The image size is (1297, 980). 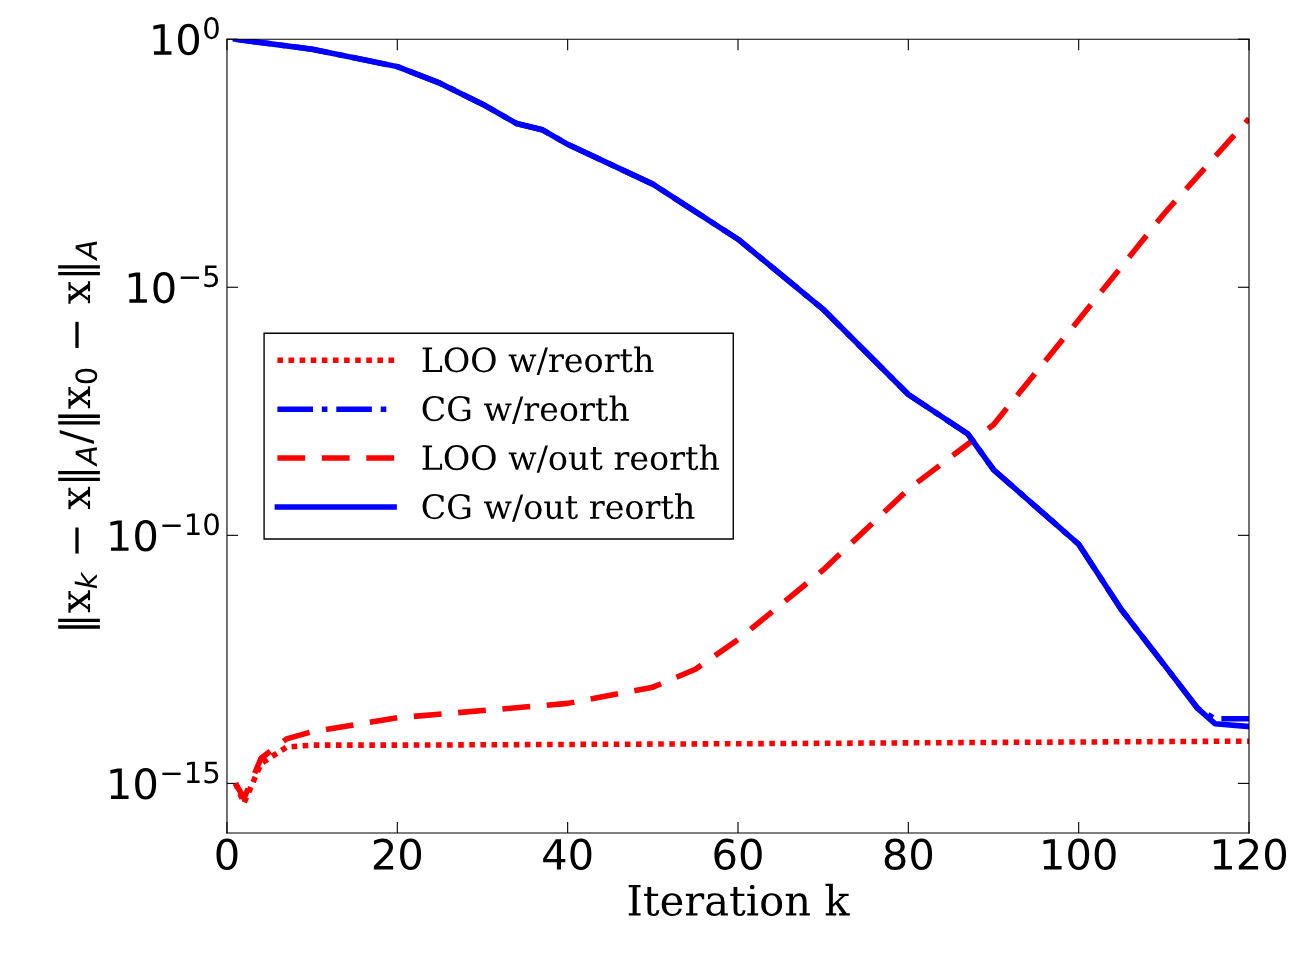 I want to click on x-tick-label: 60, so click(x=738, y=854).